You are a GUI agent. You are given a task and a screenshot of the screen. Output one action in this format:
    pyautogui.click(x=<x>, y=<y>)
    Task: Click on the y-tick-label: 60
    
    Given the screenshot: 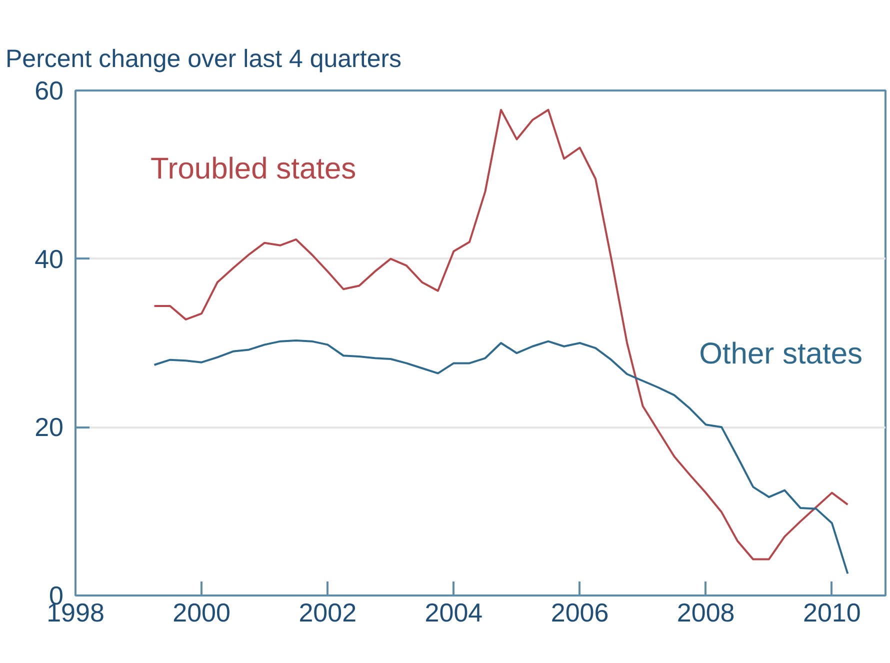 What is the action you would take?
    pyautogui.click(x=49, y=91)
    